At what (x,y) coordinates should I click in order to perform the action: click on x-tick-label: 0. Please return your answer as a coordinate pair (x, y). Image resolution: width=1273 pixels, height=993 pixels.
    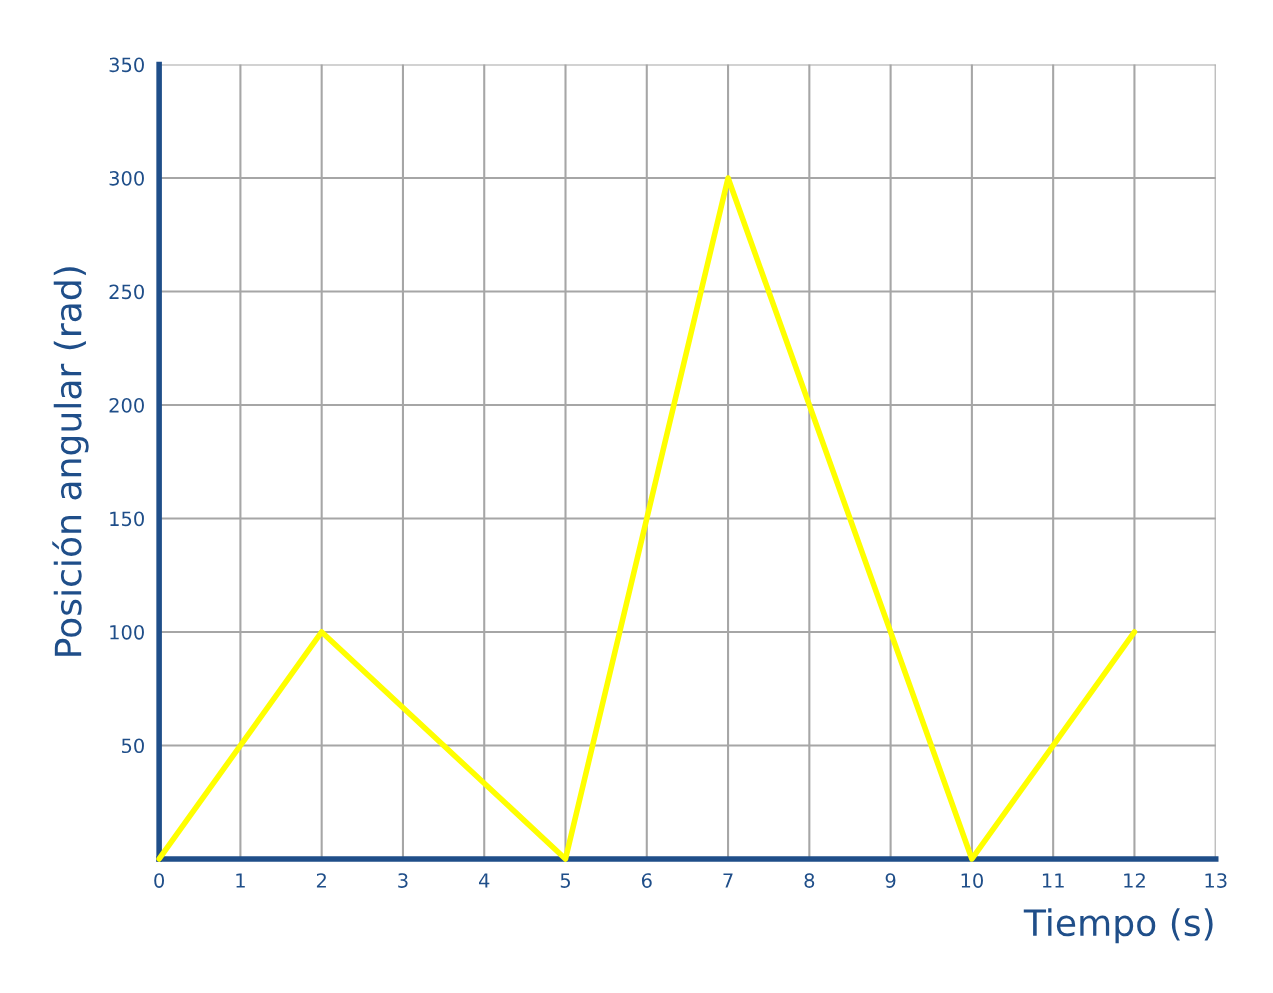
    Looking at the image, I should click on (159, 880).